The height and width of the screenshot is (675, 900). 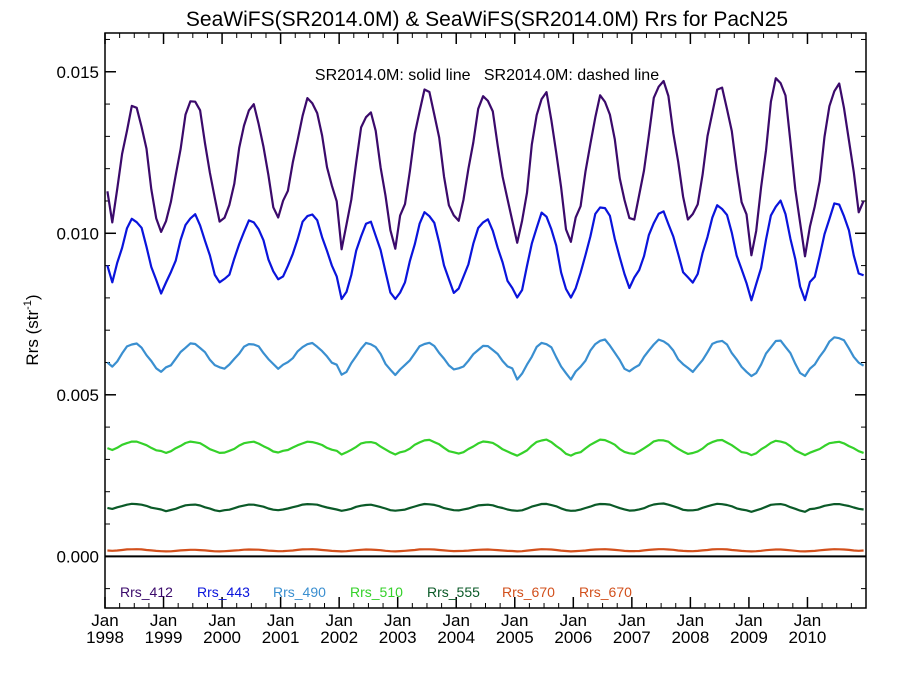 I want to click on x-tick-label-year: 2001, so click(x=281, y=637).